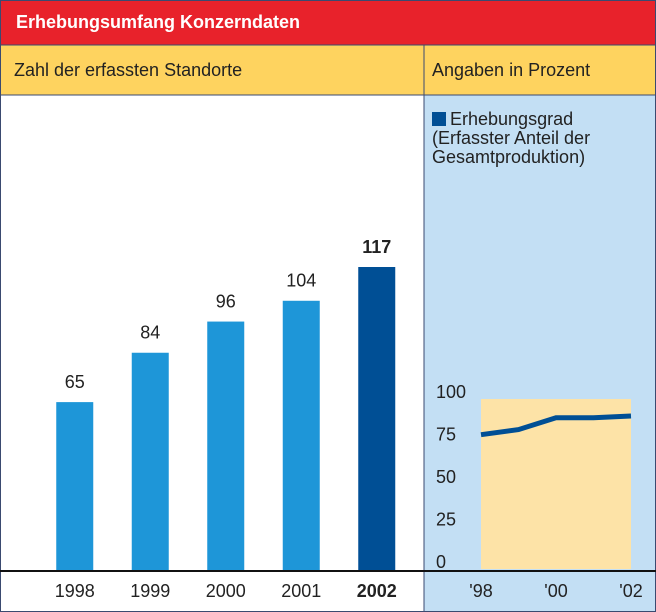  Describe the element at coordinates (328, 70) in the screenshot. I see `subheader` at that location.